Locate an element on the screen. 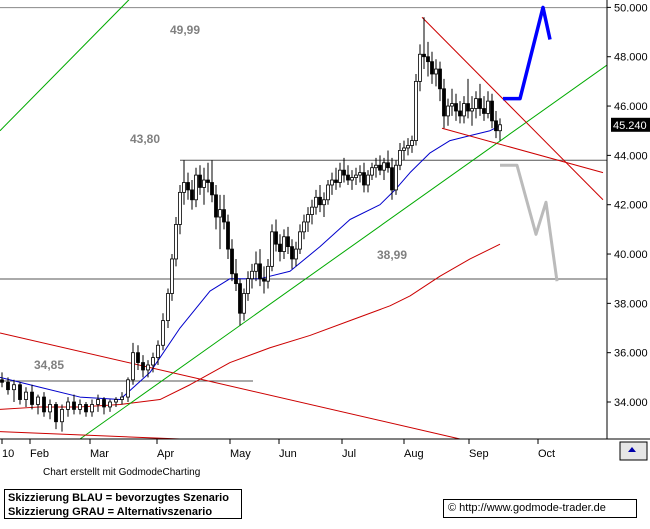 This screenshot has height=529, width=650. level-label: 43,80 is located at coordinates (145, 139).